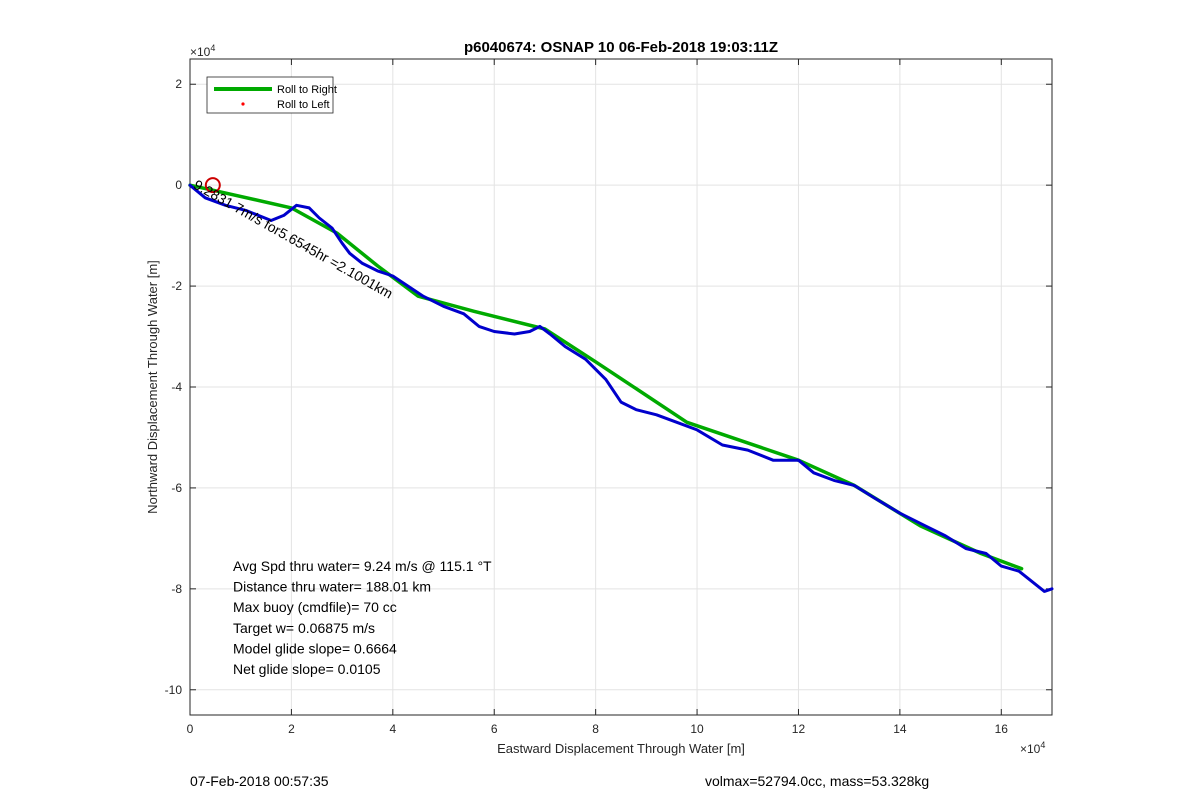  What do you see at coordinates (303, 105) in the screenshot?
I see `legend-entry-roll-left: Roll to Left` at bounding box center [303, 105].